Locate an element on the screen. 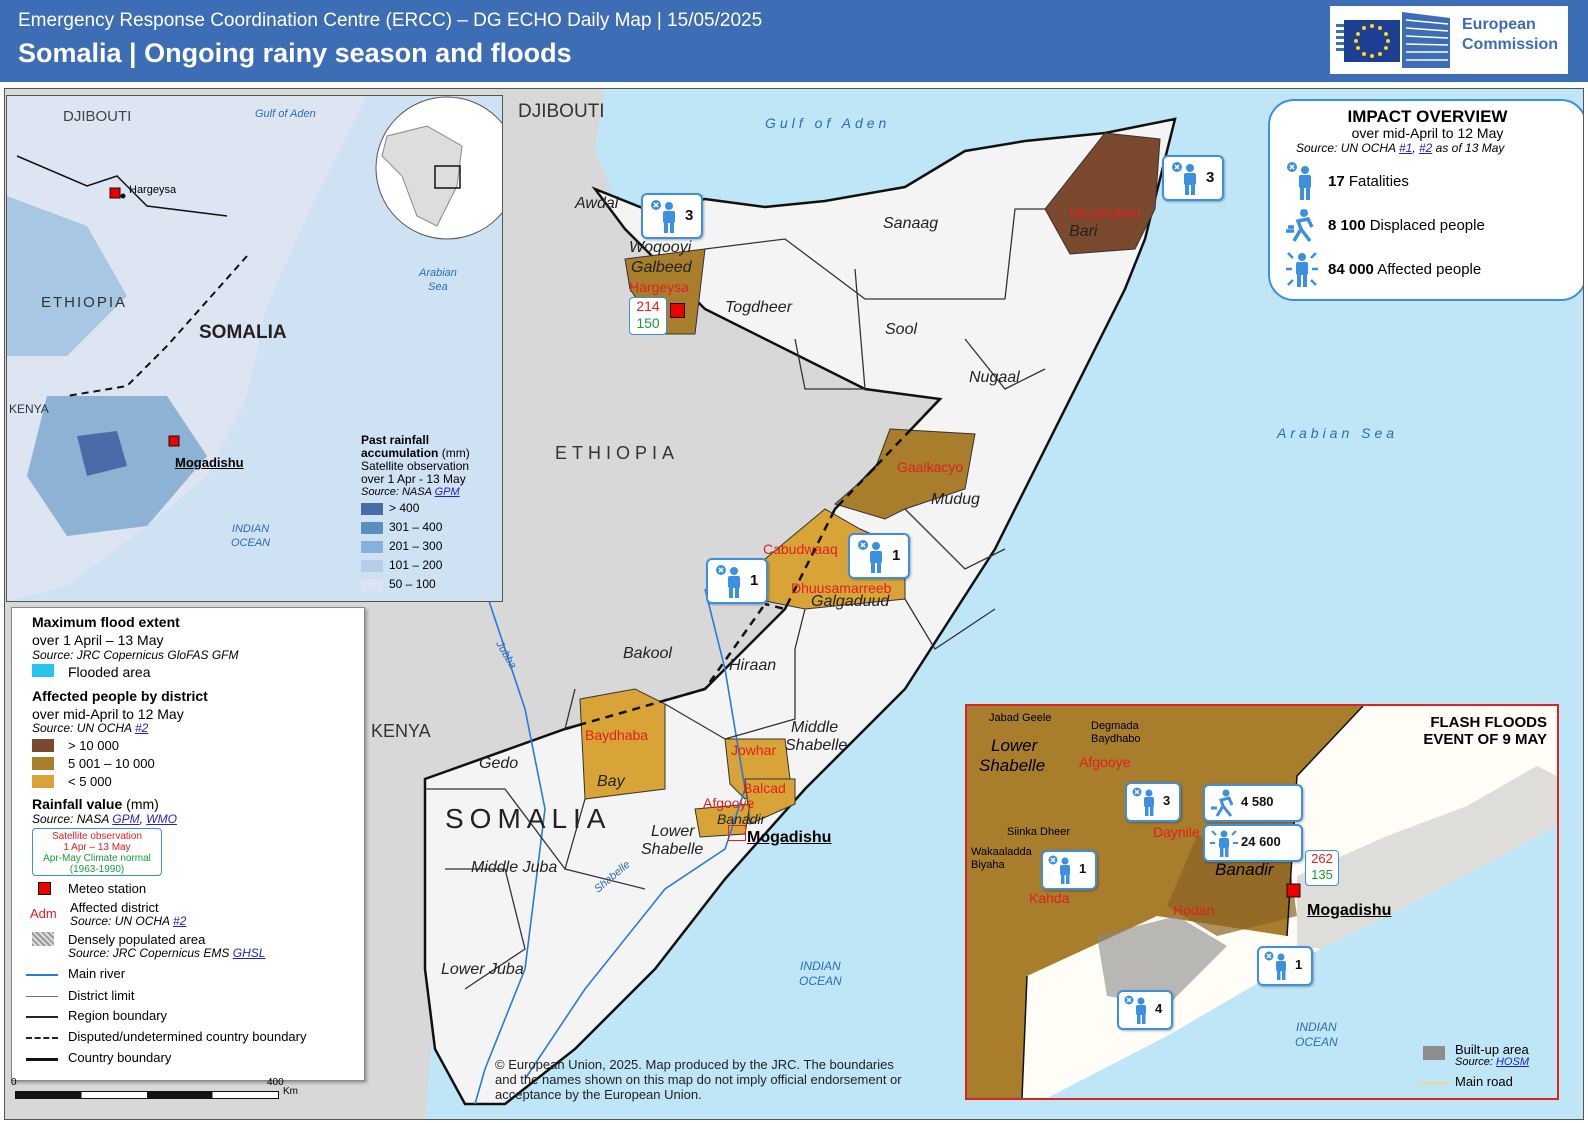 This screenshot has height=1123, width=1588. district-label-cabudwaaq: Cabudwaaq is located at coordinates (800, 549).